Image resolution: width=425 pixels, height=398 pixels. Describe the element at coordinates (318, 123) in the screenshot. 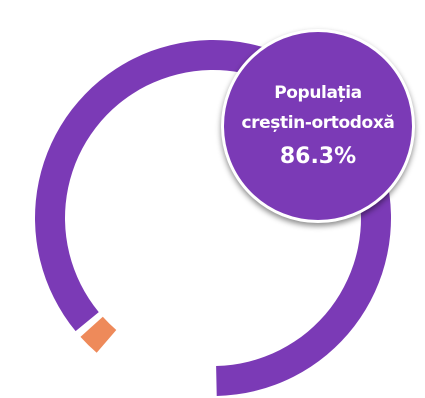

I see `badge-label-line2: creștin-ortodoxă` at that location.